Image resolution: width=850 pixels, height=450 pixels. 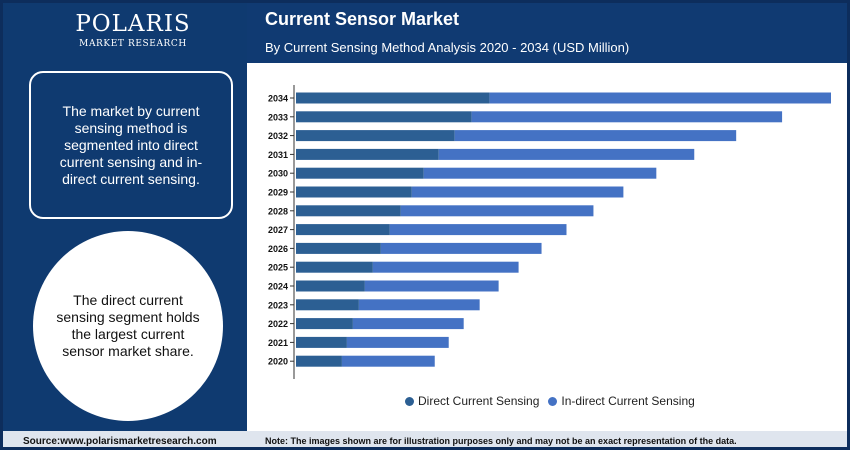 What do you see at coordinates (278, 211) in the screenshot?
I see `y-tick-label: 2028` at bounding box center [278, 211].